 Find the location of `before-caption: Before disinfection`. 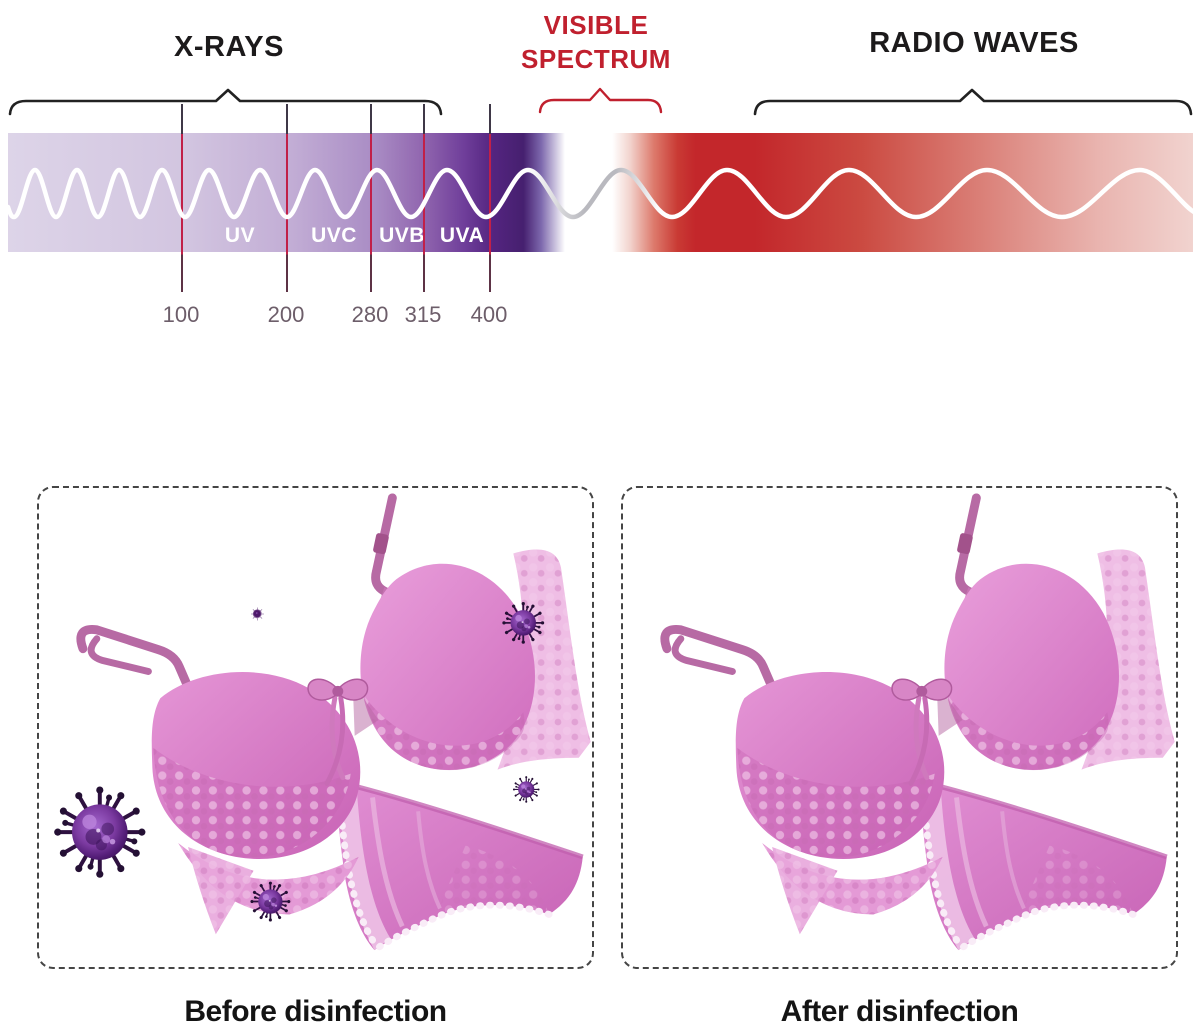

before-caption: Before disinfection is located at coordinates (315, 1011).